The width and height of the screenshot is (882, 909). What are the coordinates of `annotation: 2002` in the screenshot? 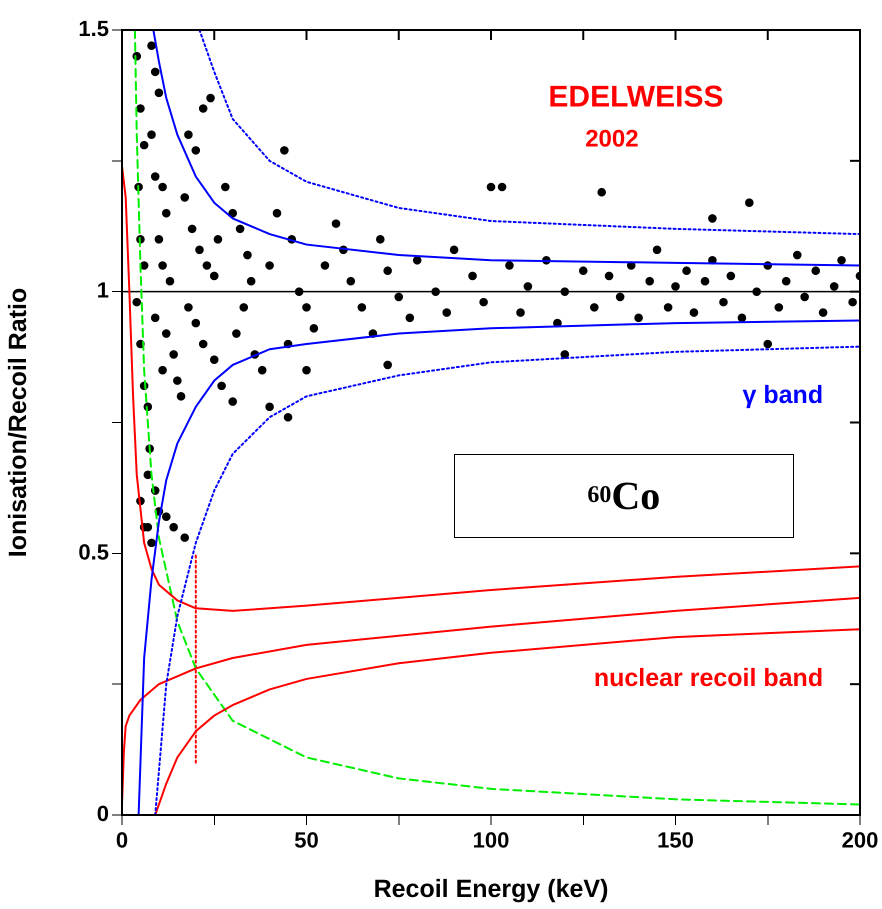 It's located at (612, 139).